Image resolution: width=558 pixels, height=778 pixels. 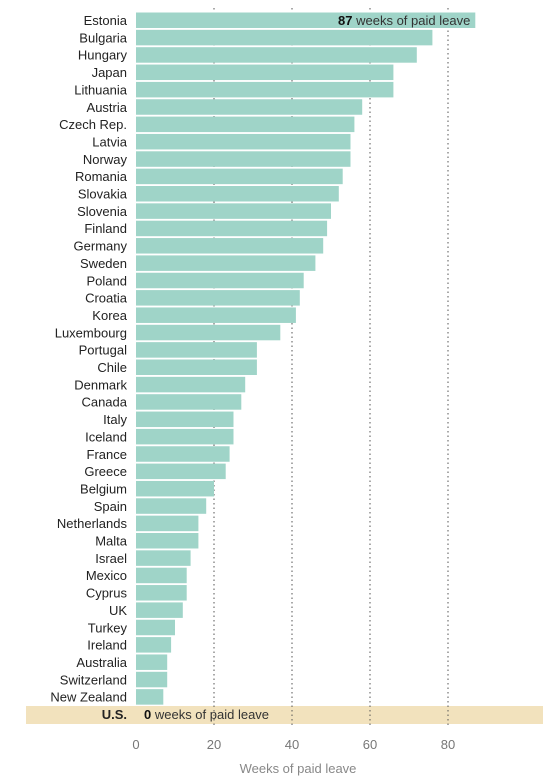 What do you see at coordinates (237, 194) in the screenshot?
I see `bar-slovakia` at bounding box center [237, 194].